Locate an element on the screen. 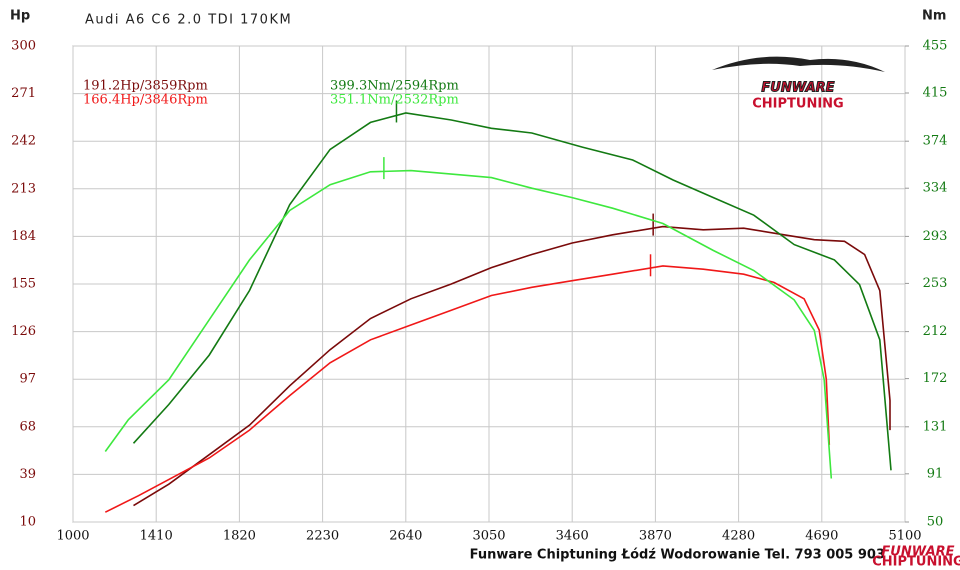  y2-tick-label: 293 is located at coordinates (935, 236).